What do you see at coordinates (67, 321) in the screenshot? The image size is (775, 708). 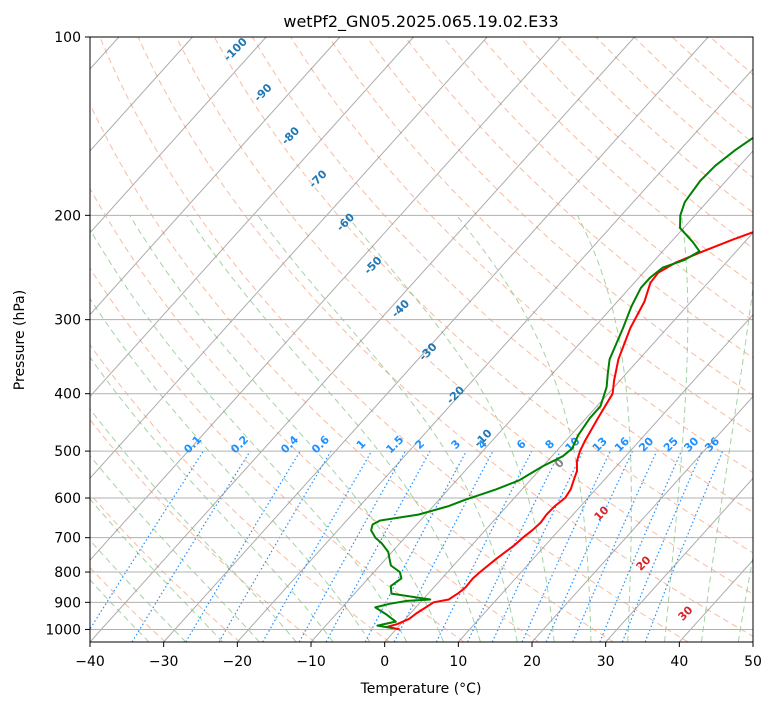 I see `y-tick-label: 300` at bounding box center [67, 321].